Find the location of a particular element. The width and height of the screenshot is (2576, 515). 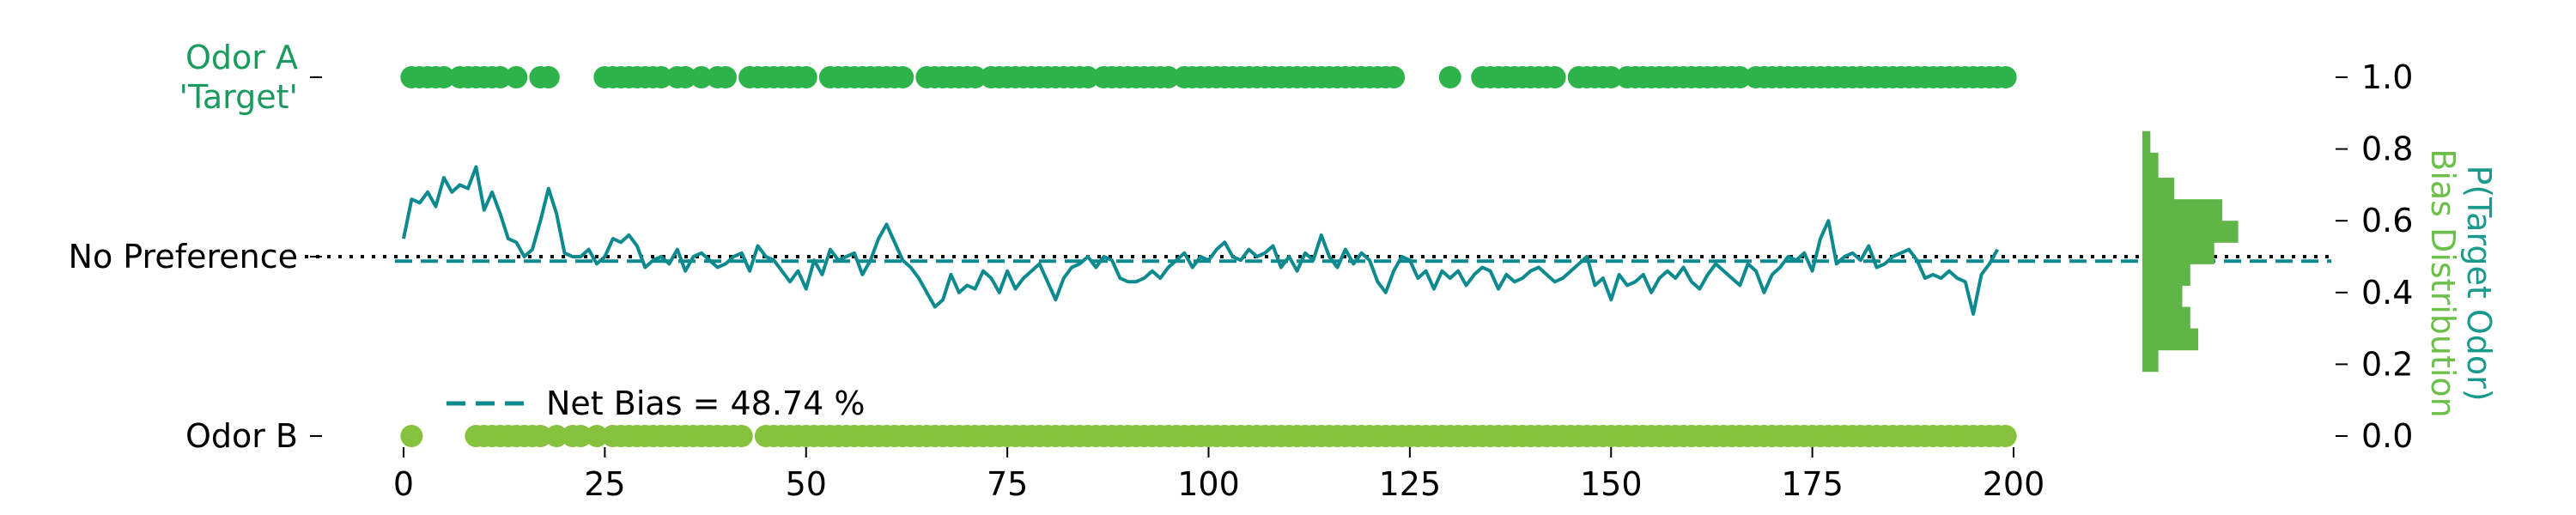

x-tick-label: 125 is located at coordinates (1411, 484).